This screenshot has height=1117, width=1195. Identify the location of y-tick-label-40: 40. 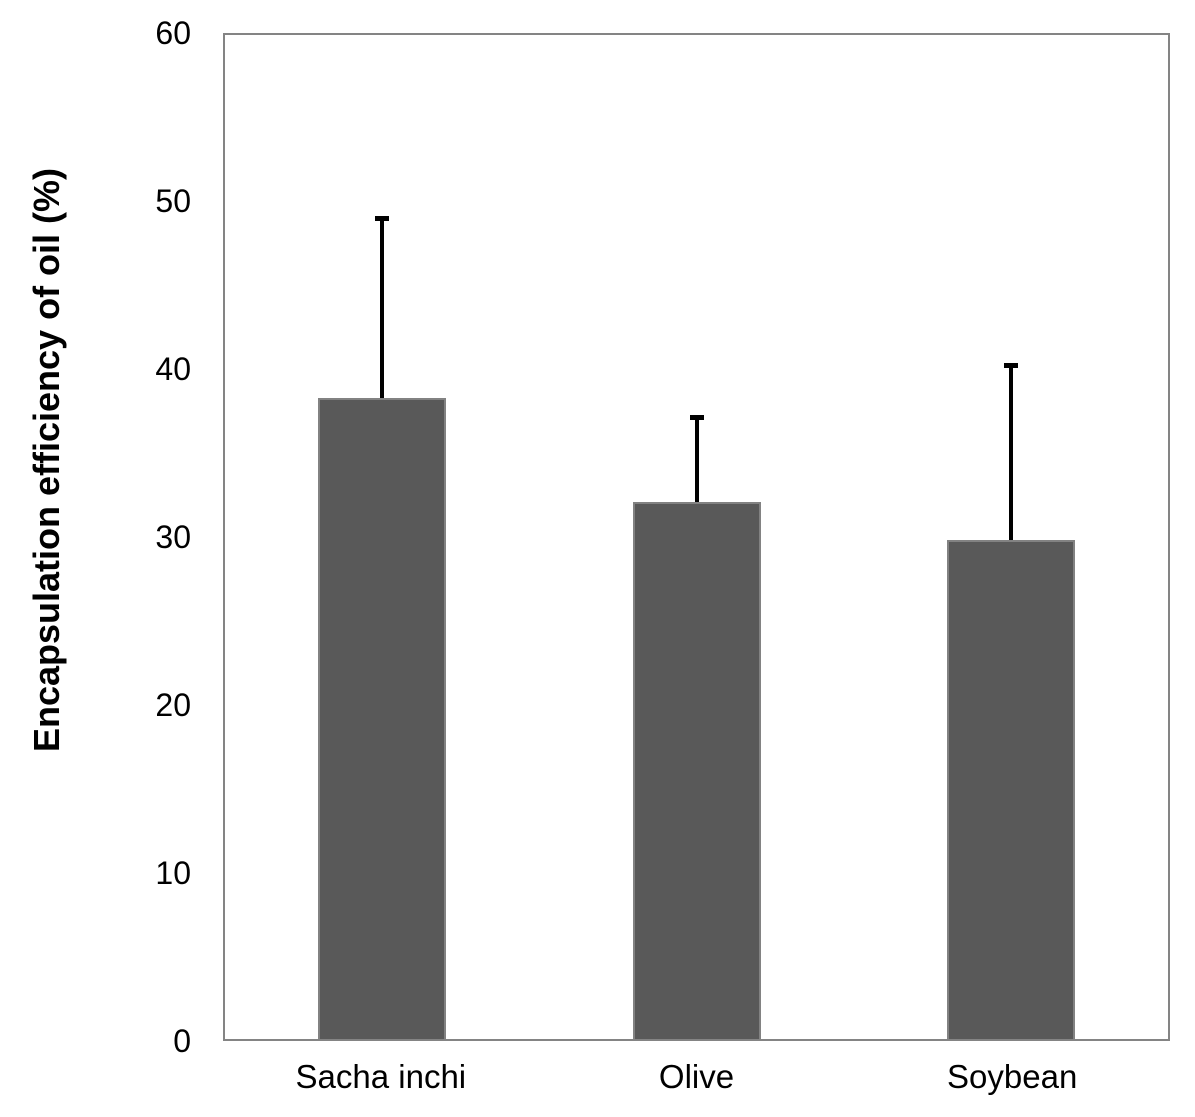
(173, 369).